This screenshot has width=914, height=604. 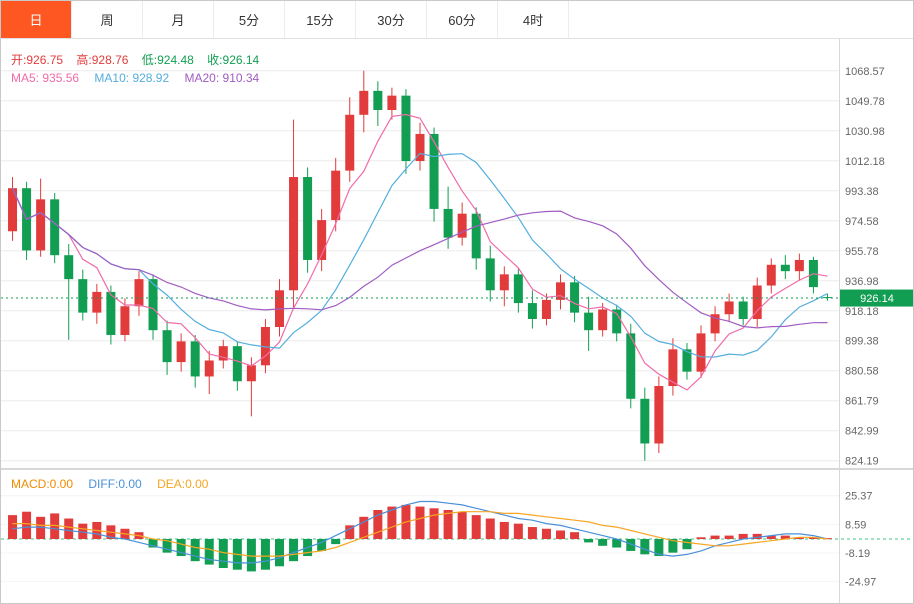 I want to click on svg-text: 1012.18, so click(x=865, y=162).